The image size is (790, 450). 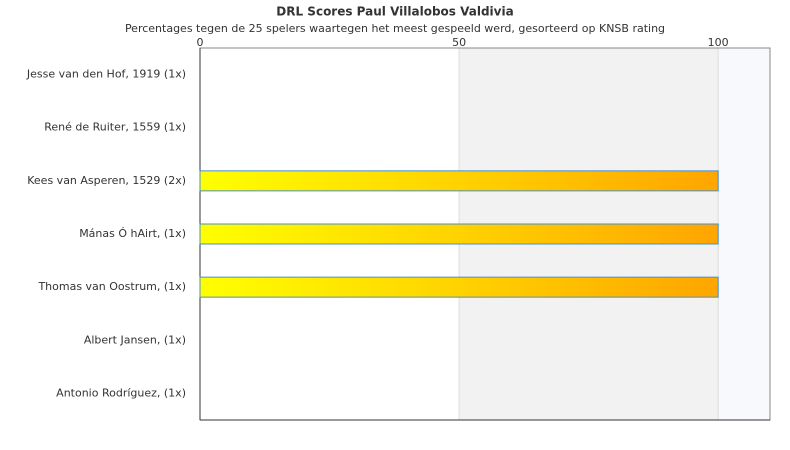 I want to click on y-tick-label: René de Ruiter, 1559 (1x), so click(x=115, y=127).